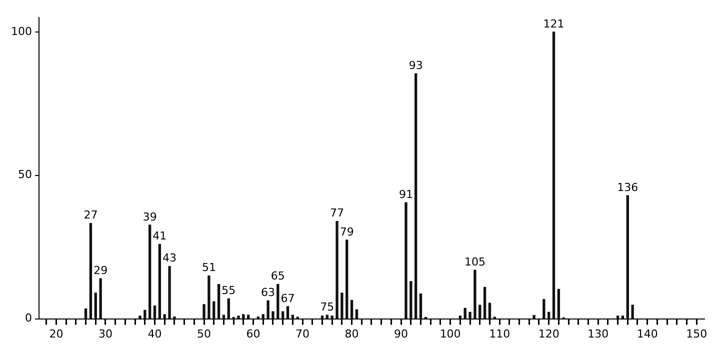 Image resolution: width=720 pixels, height=352 pixels. What do you see at coordinates (155, 333) in the screenshot?
I see `x-tick-label: 40` at bounding box center [155, 333].